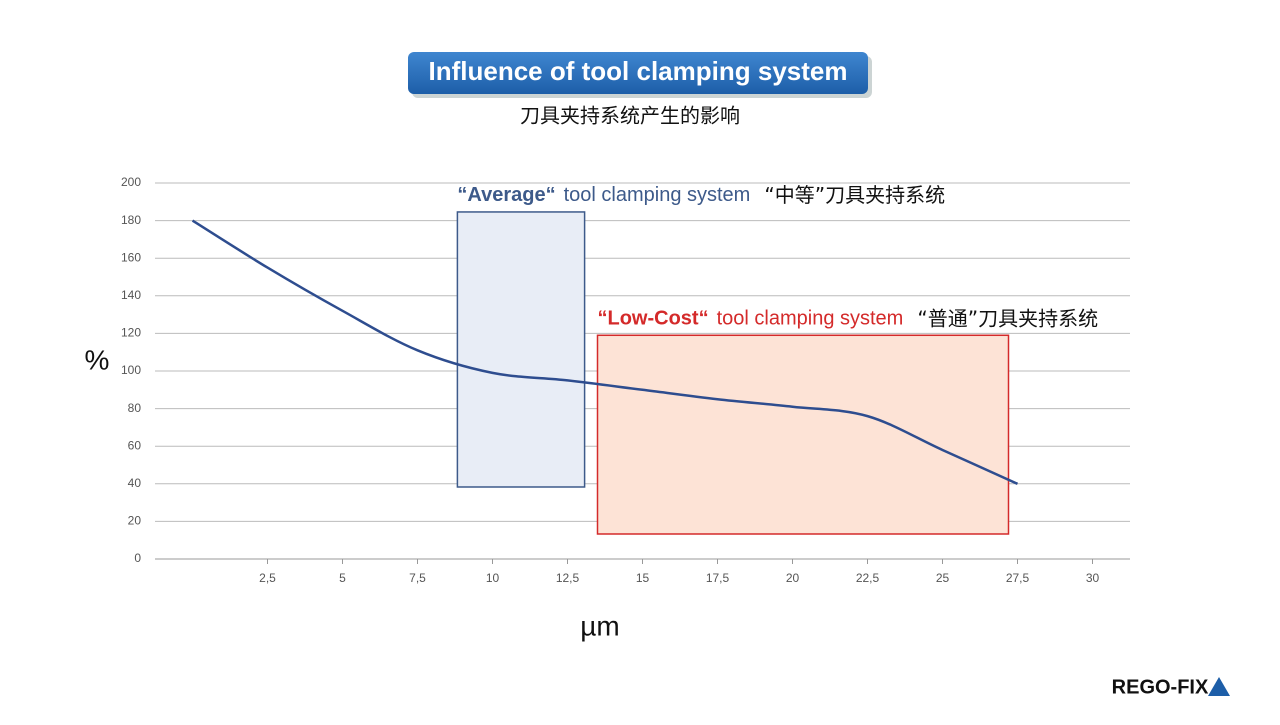 The width and height of the screenshot is (1280, 725). Describe the element at coordinates (943, 578) in the screenshot. I see `x-tick-label: 25` at that location.